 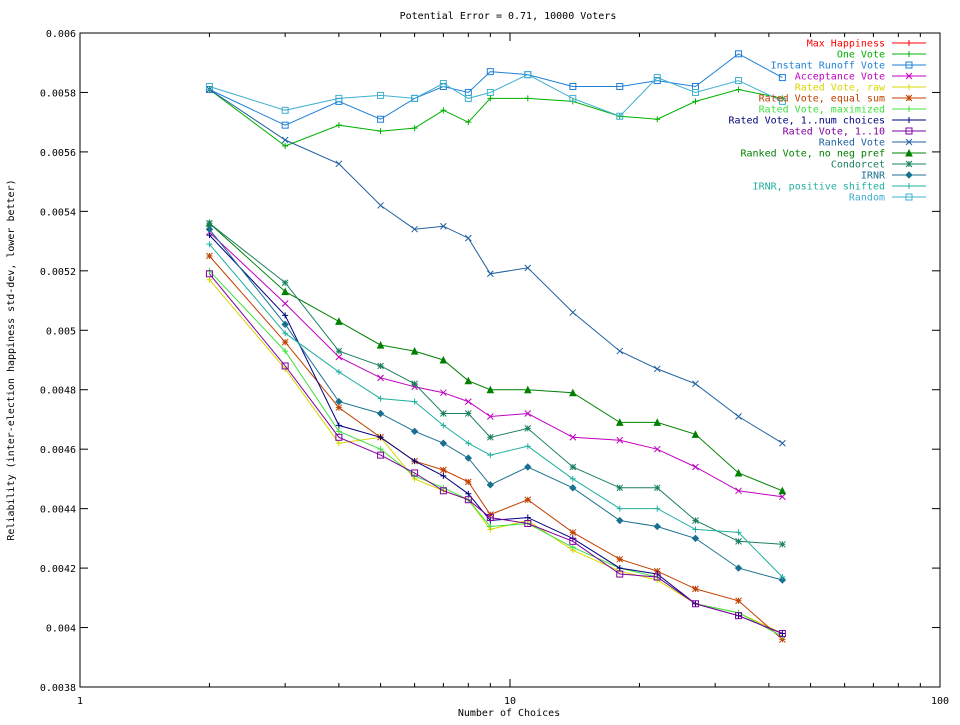 I want to click on legend-label: IRNR, positive shifted, so click(x=819, y=187).